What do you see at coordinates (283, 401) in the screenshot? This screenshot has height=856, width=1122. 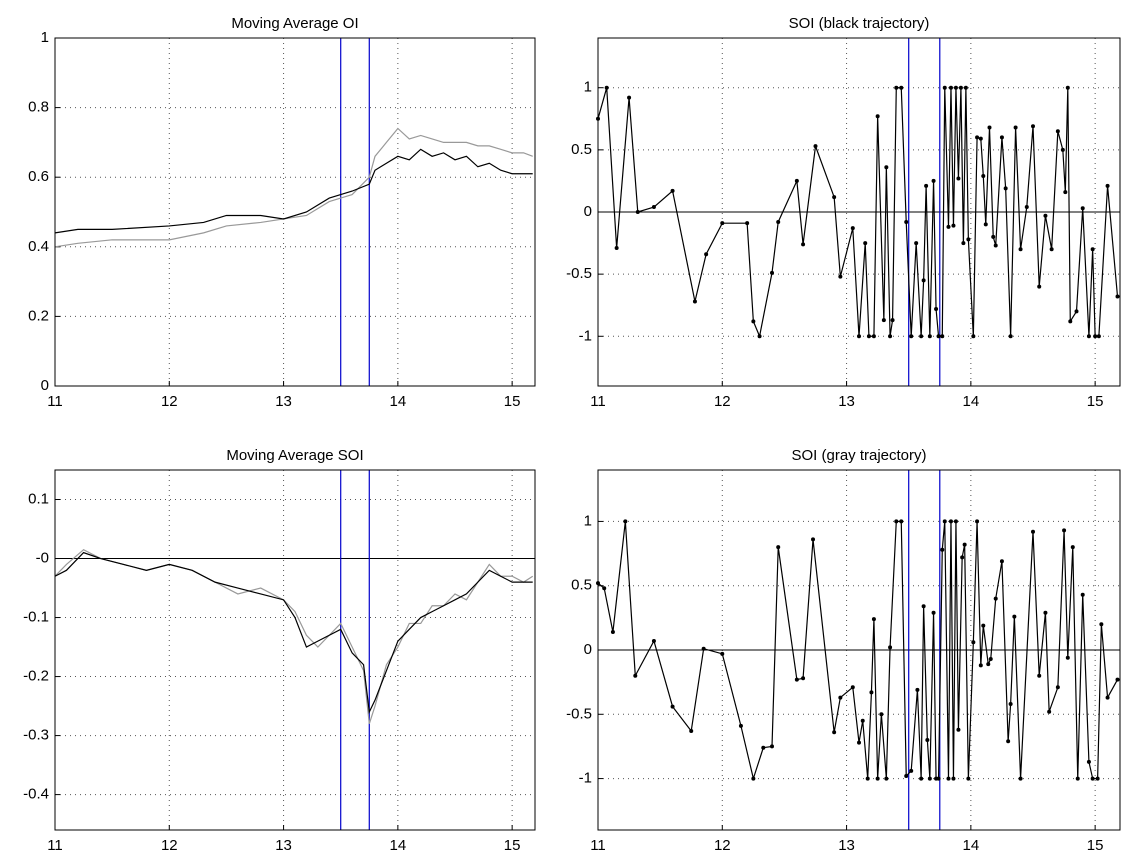 I see `x-tick-label: 13` at bounding box center [283, 401].